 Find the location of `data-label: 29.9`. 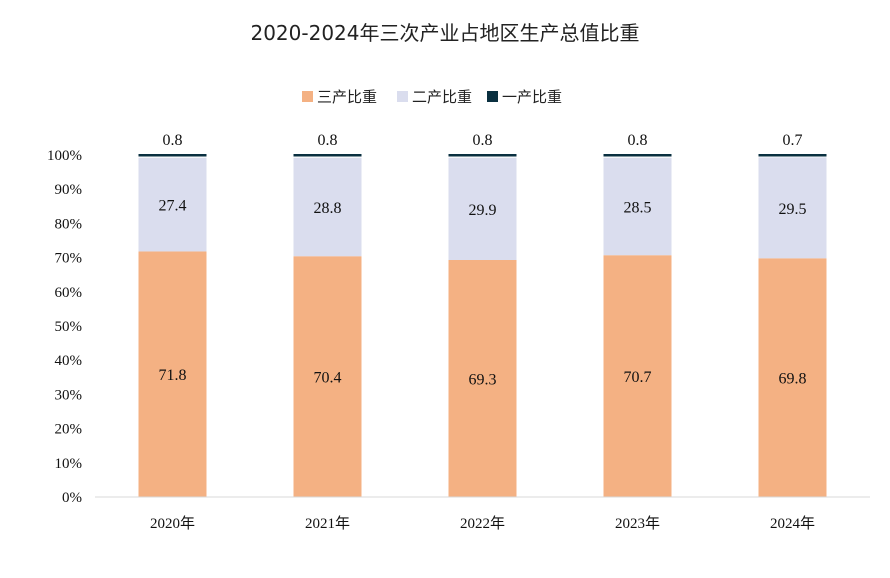

data-label: 29.9 is located at coordinates (483, 210).